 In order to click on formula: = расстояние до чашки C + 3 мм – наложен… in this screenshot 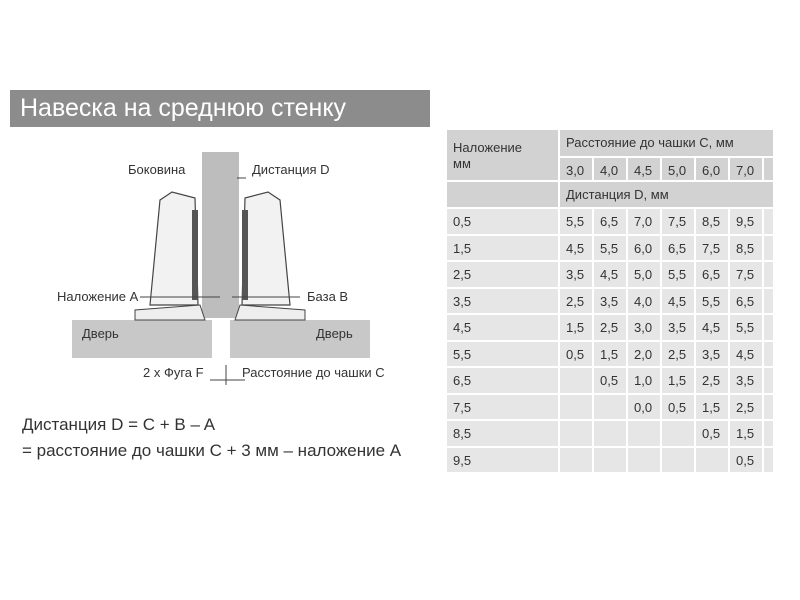, I will do `click(212, 450)`.